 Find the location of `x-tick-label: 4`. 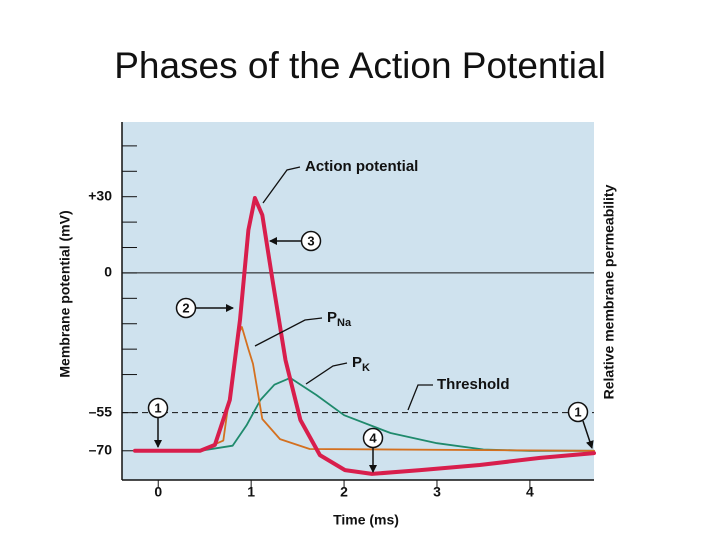

x-tick-label: 4 is located at coordinates (530, 492).